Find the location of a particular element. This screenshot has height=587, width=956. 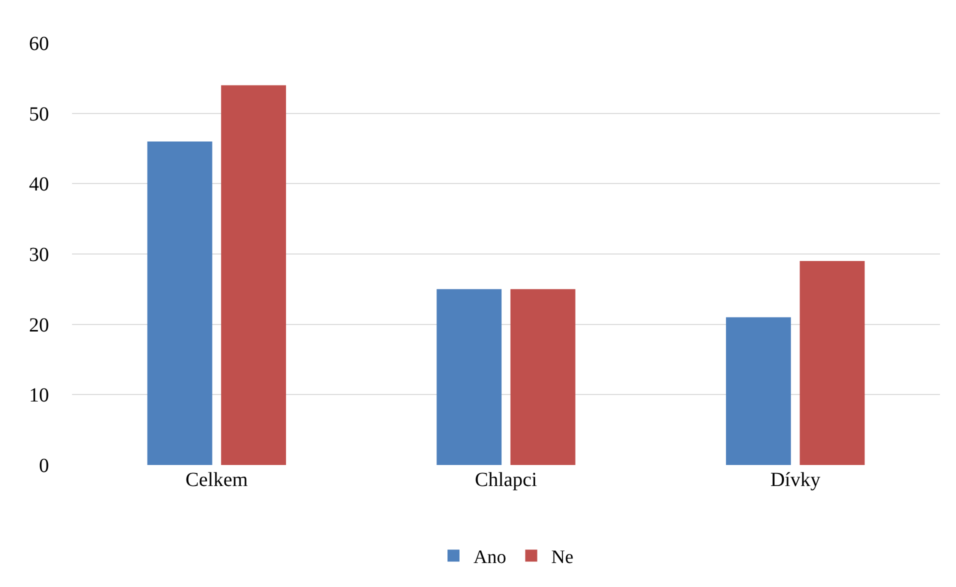

x-tick-label: Dívky is located at coordinates (795, 480).